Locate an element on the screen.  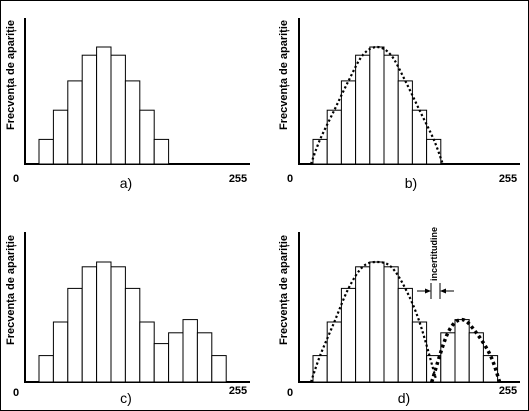
secondary-envelope-curve is located at coordinates (466, 350).